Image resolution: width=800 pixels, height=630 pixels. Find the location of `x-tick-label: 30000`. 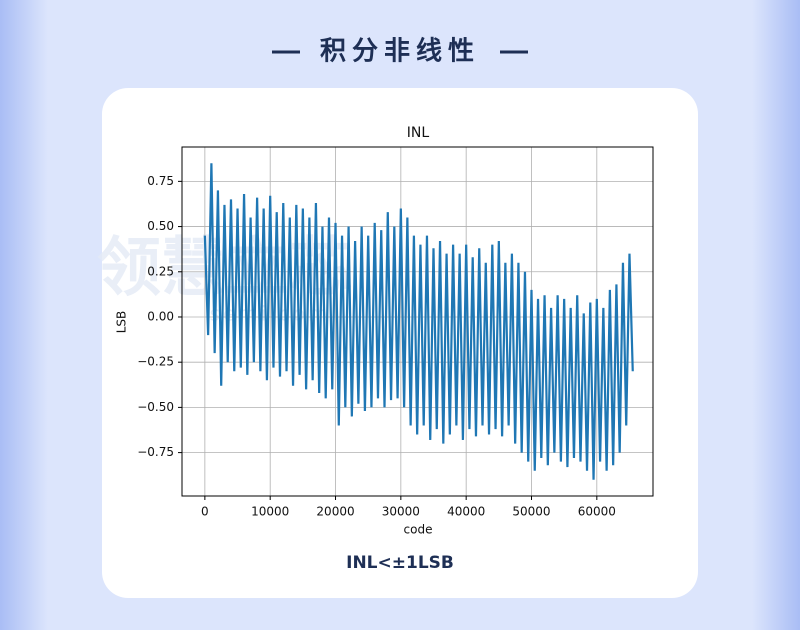

x-tick-label: 30000 is located at coordinates (401, 512).